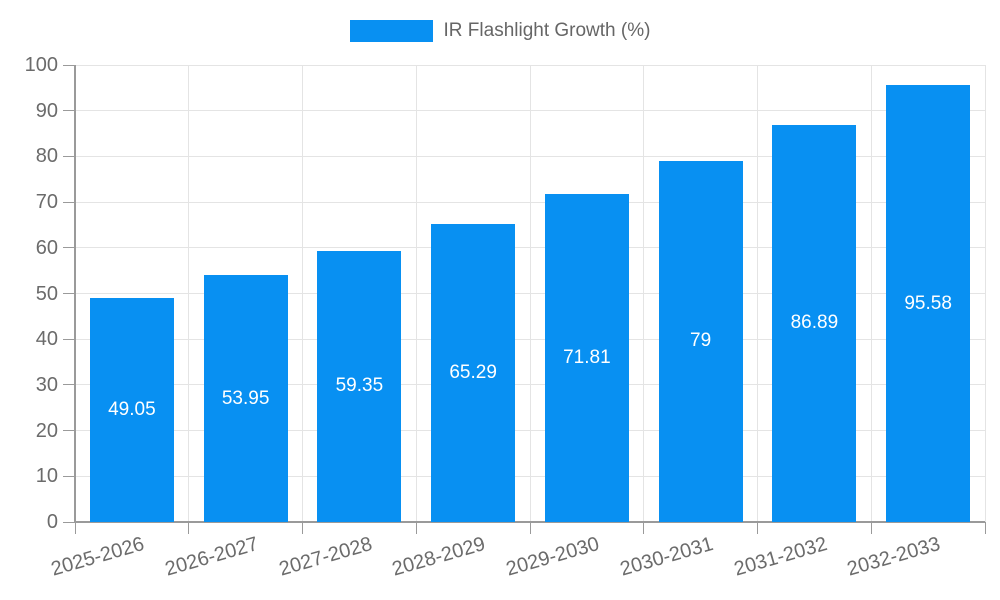  What do you see at coordinates (894, 557) in the screenshot?
I see `x-axis-tick-label: 2032-2033` at bounding box center [894, 557].